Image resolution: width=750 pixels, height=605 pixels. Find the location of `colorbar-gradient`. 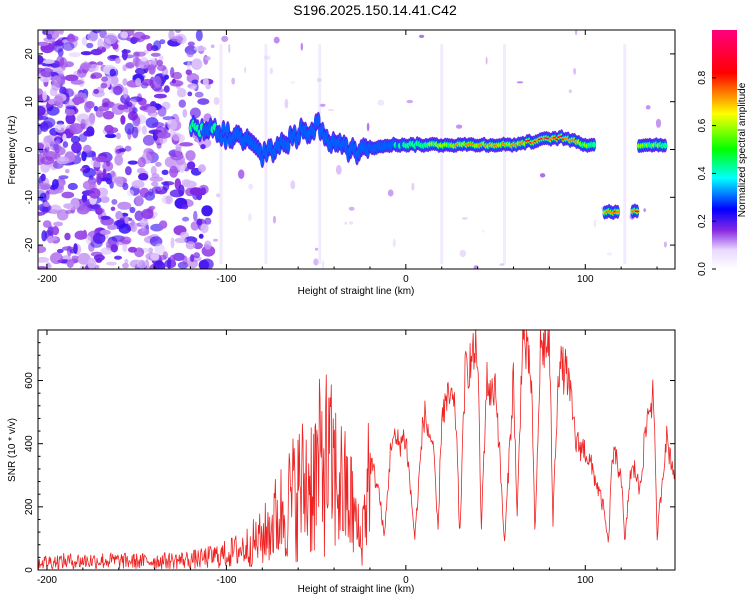

colorbar-gradient is located at coordinates (724, 149).